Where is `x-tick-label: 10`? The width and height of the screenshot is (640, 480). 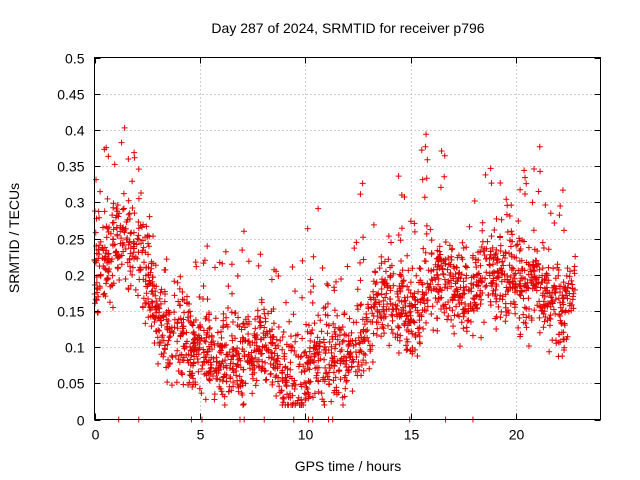
x-tick-label: 10 is located at coordinates (306, 435).